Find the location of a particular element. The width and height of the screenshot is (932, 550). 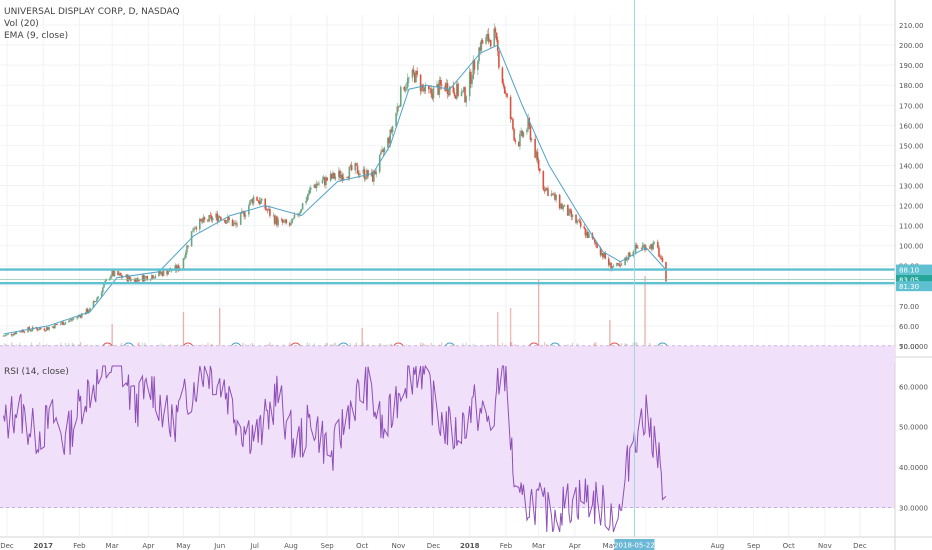

time-tick-label: Apr is located at coordinates (575, 546).